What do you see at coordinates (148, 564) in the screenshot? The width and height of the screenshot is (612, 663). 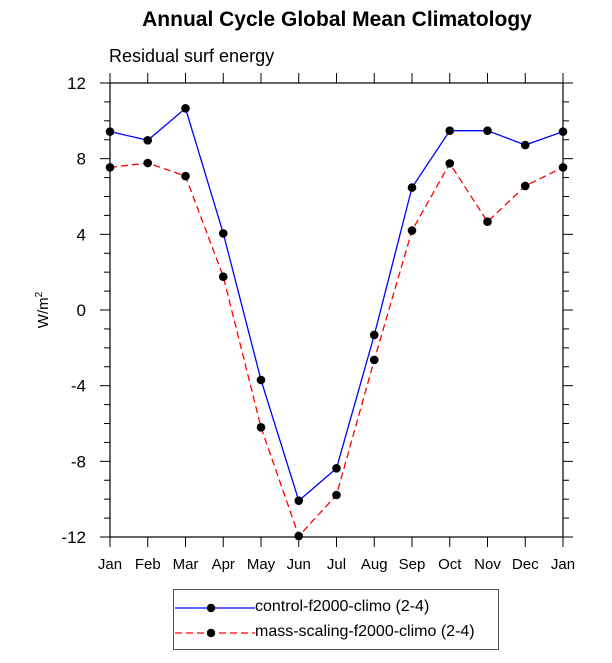 I see `x-tick-label: Feb` at bounding box center [148, 564].